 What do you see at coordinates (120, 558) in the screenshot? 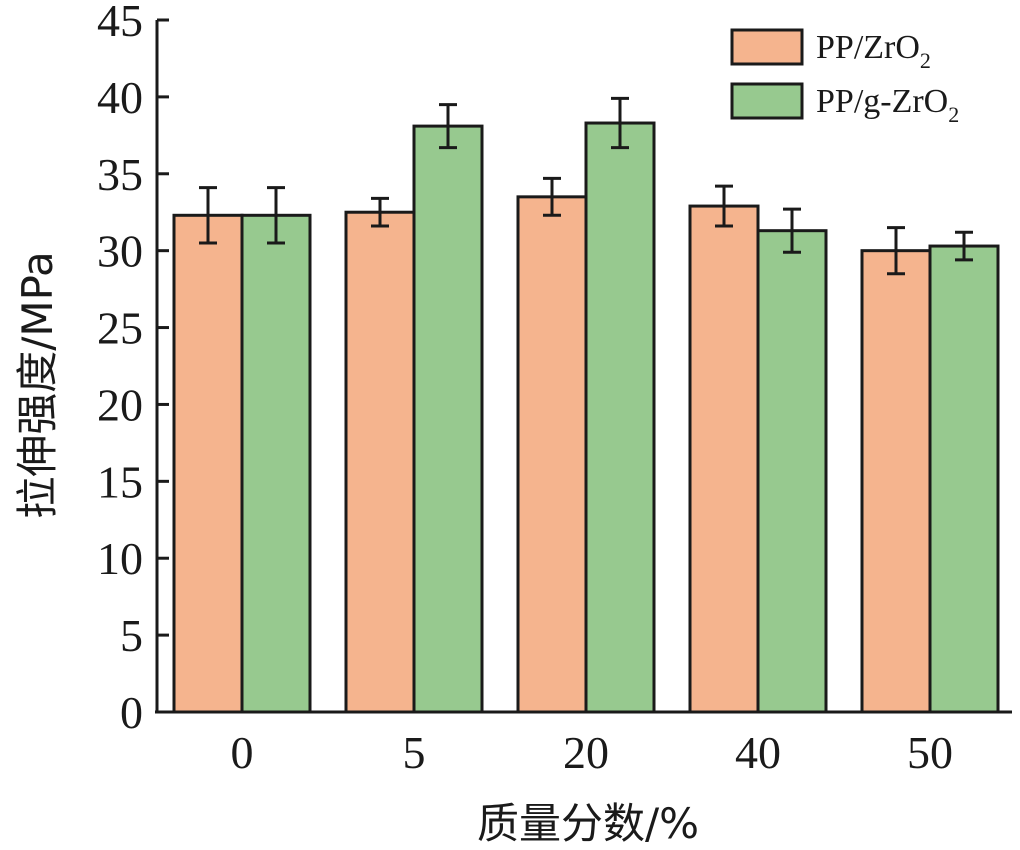
I see `y-tick-label: 10` at bounding box center [120, 558].